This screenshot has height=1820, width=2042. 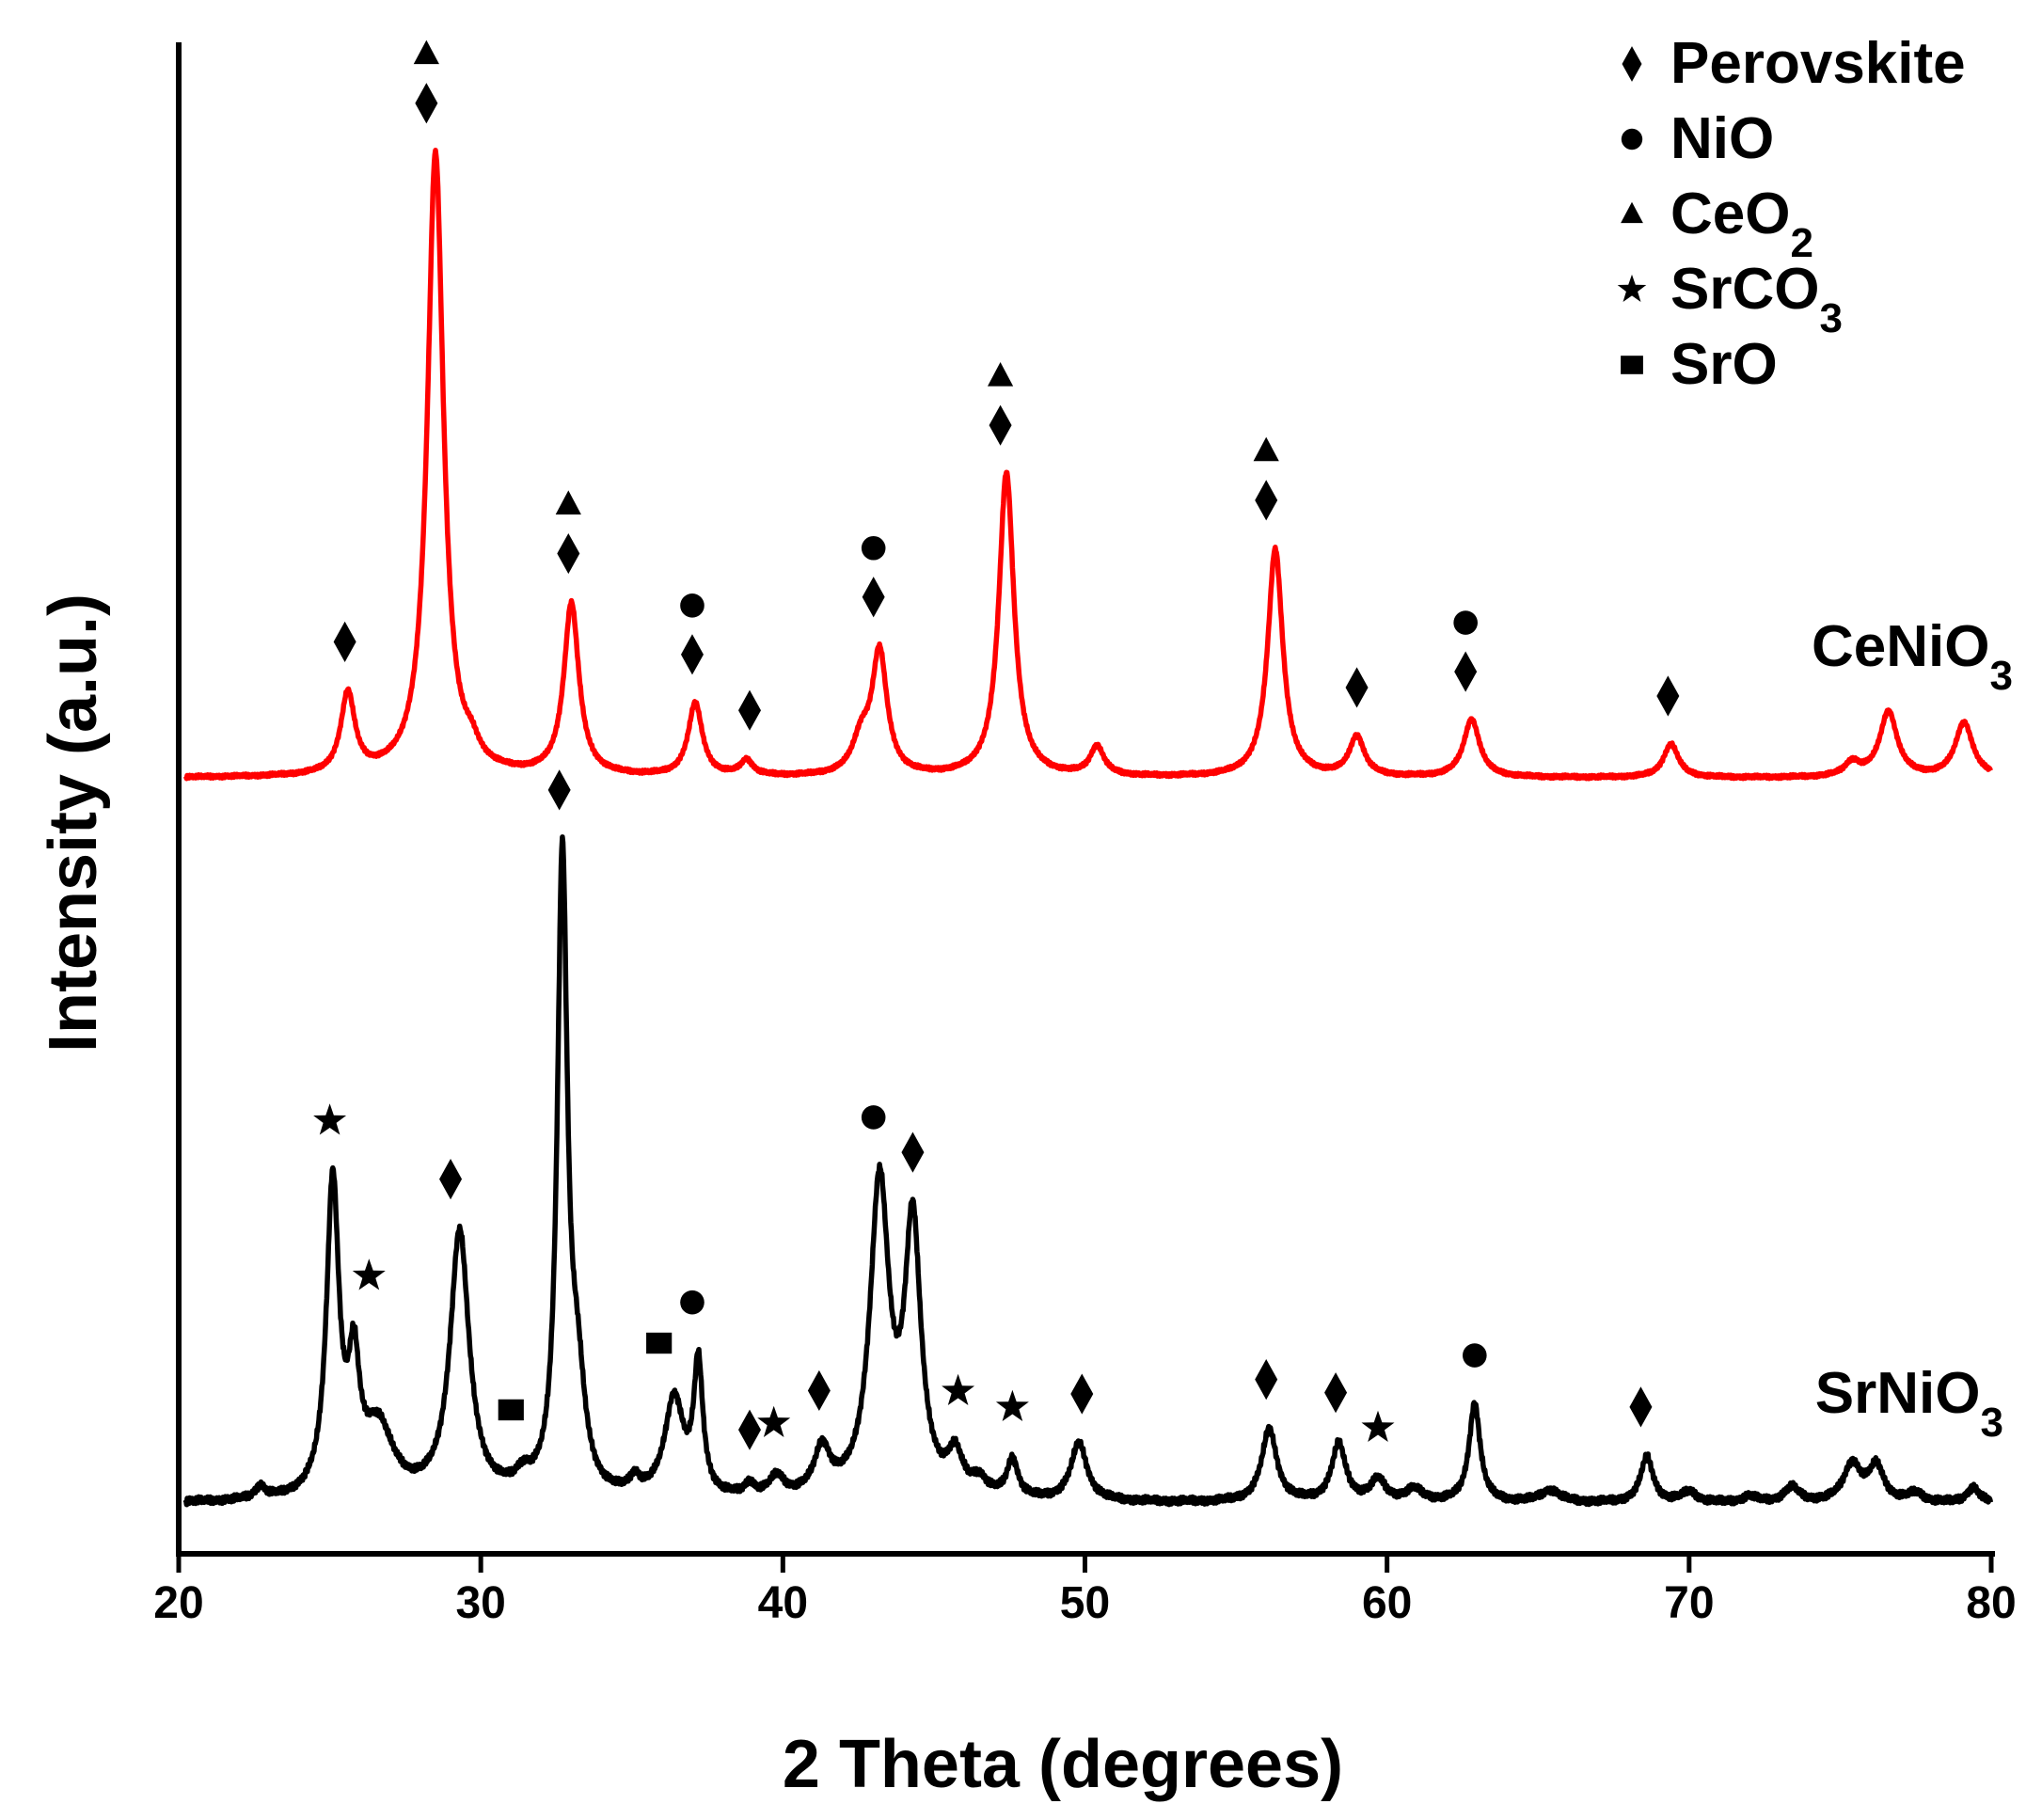 I want to click on series-label-1: SrNiO3, so click(x=1909, y=1403).